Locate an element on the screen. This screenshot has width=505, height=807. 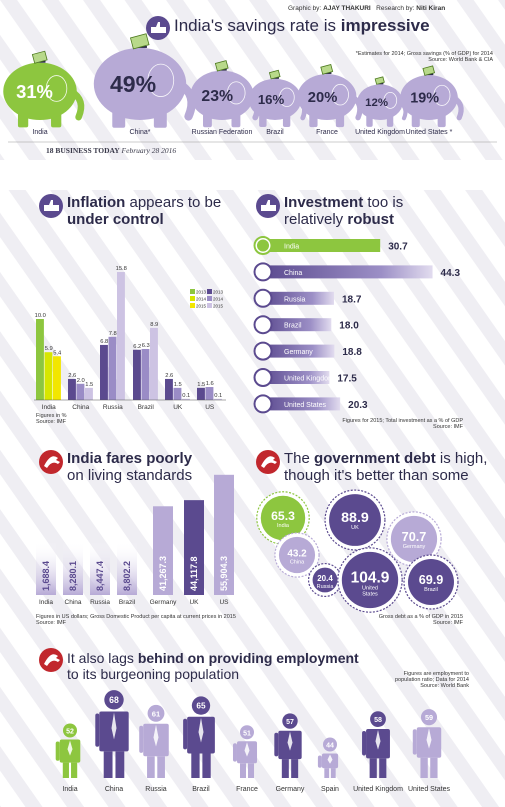
living-category: Brazil is located at coordinates (127, 602).